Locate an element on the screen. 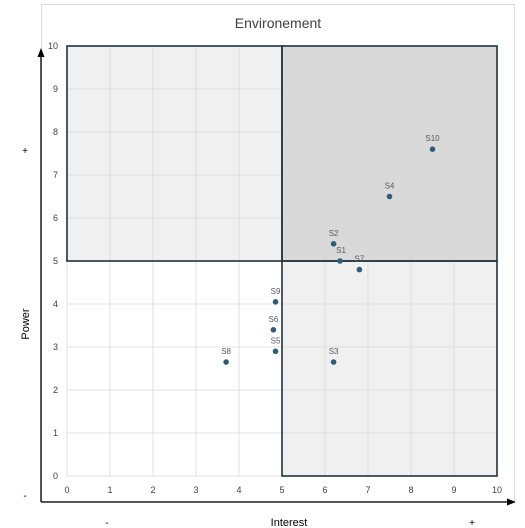 The image size is (525, 528). y-tick-label: 4 is located at coordinates (55, 304).